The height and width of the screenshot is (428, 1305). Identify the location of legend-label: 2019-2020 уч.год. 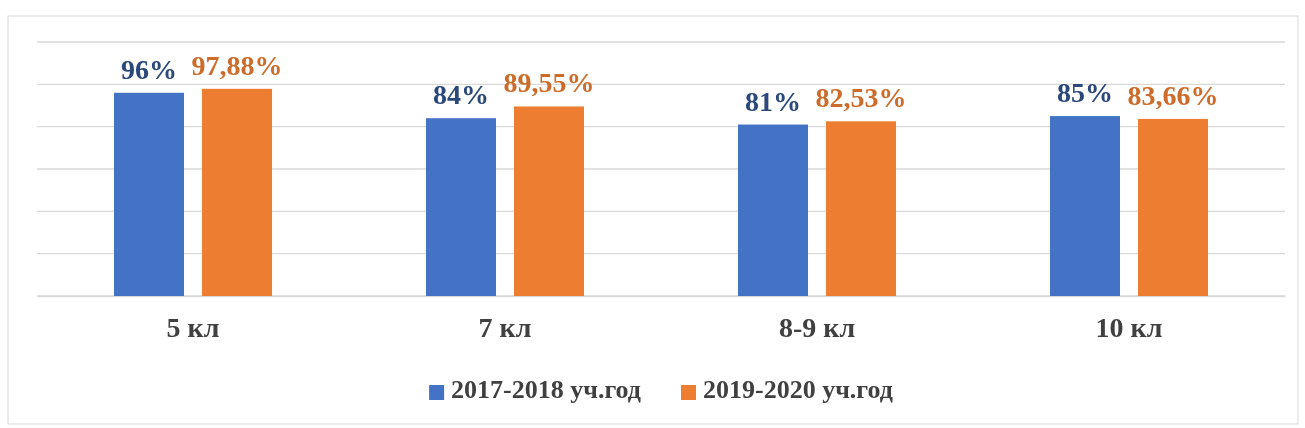
(798, 389).